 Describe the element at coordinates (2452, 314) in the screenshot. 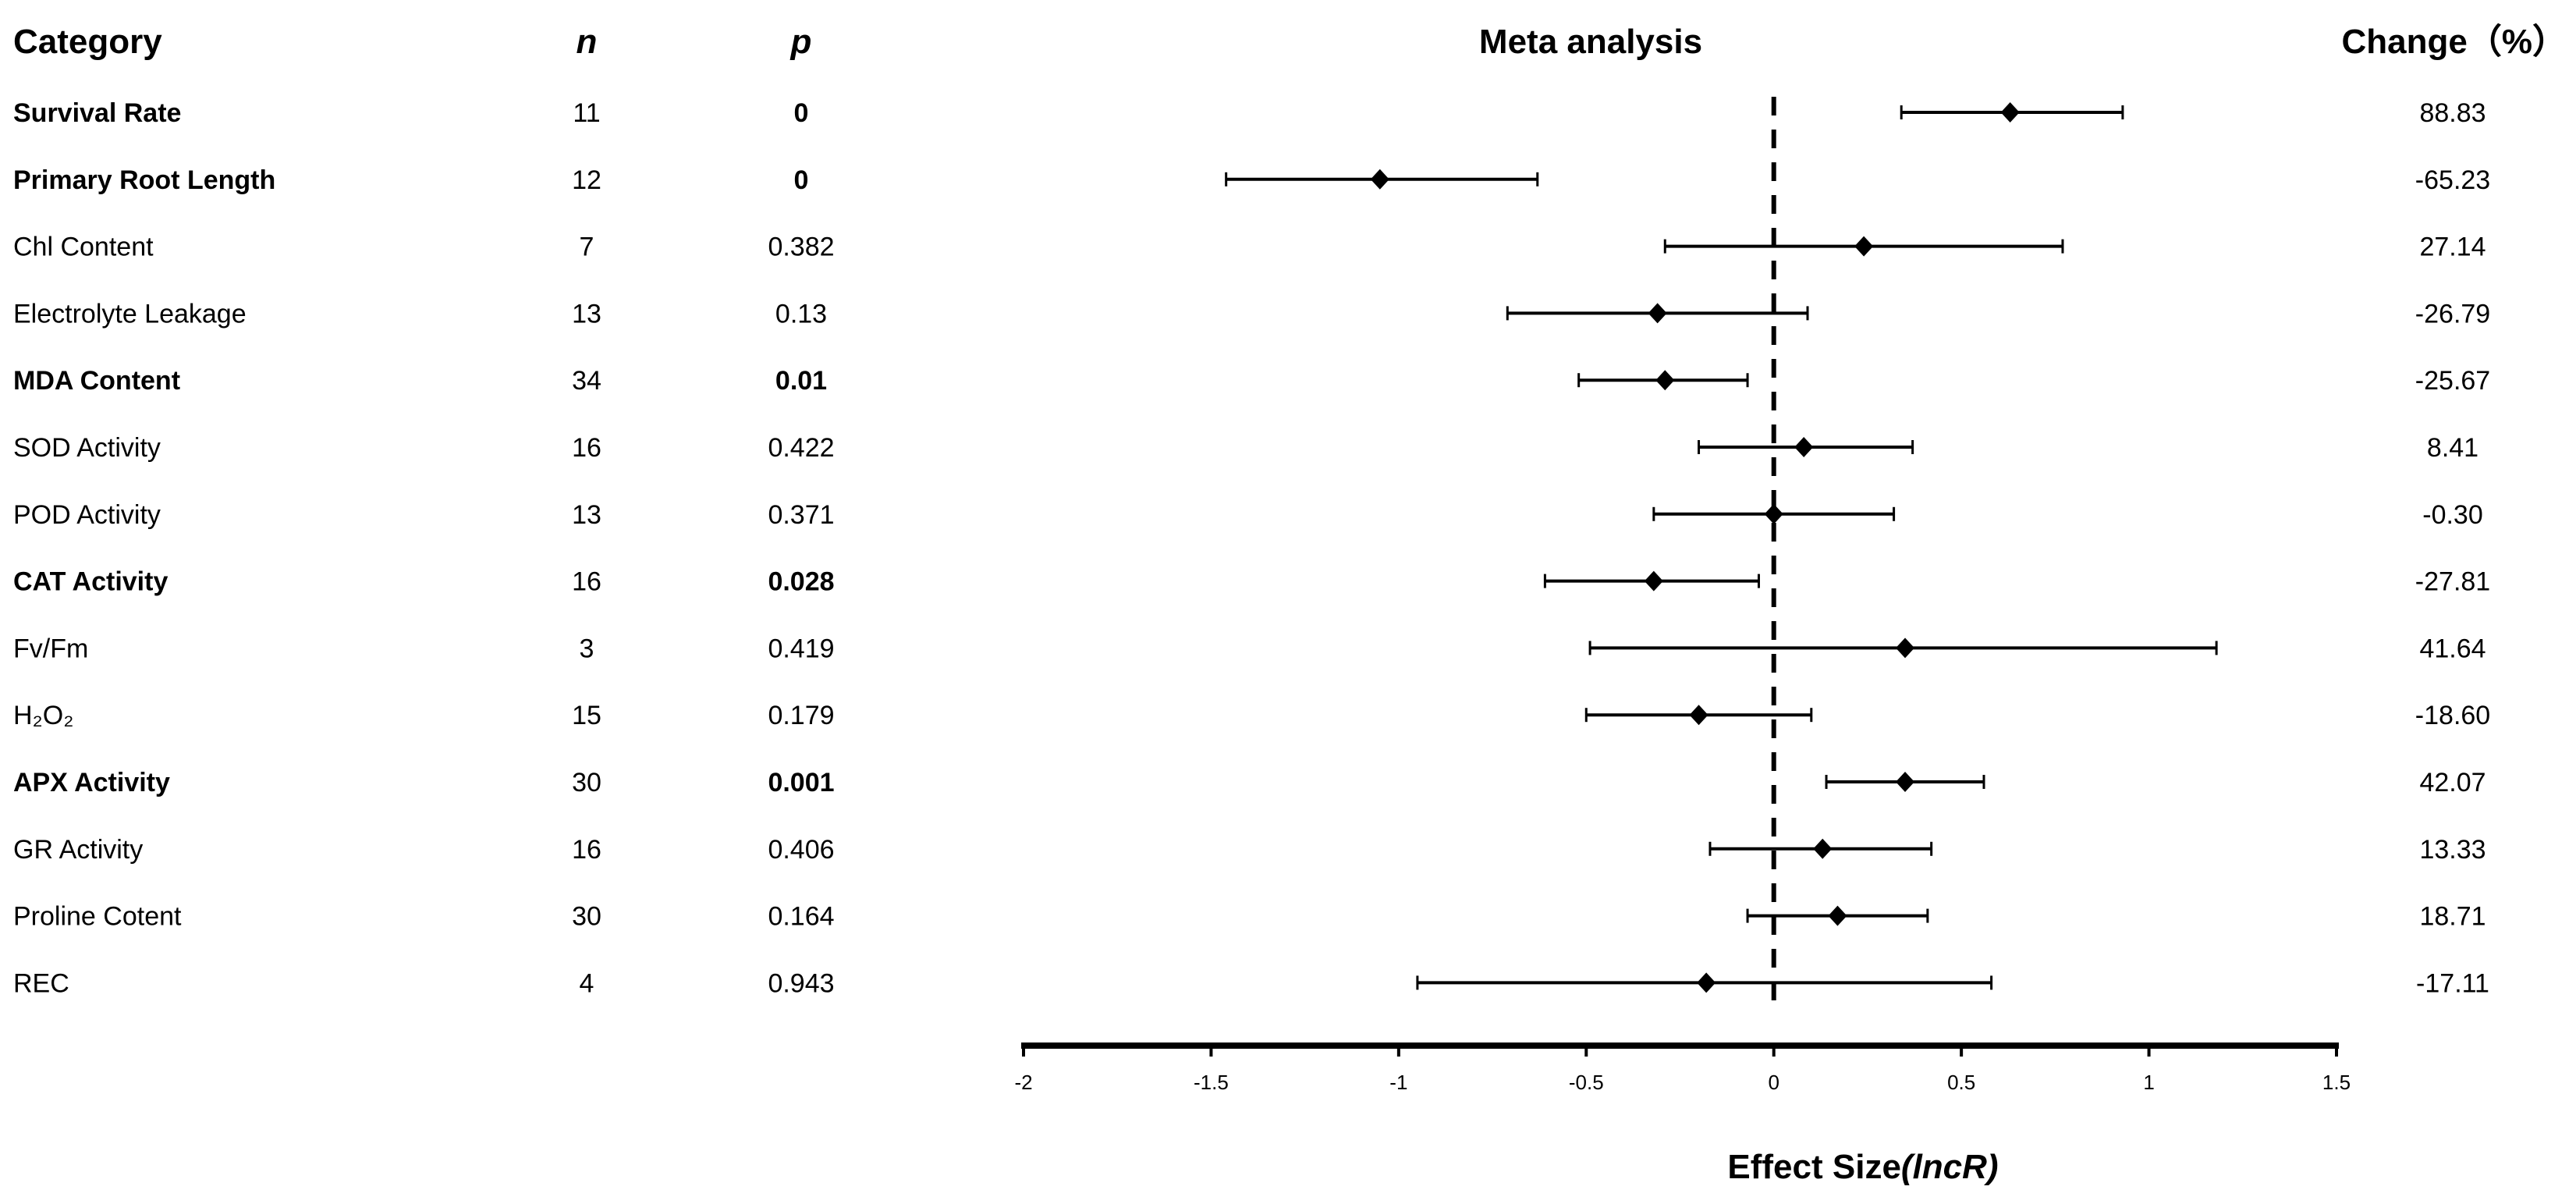

I see `row-change: -26.79` at that location.